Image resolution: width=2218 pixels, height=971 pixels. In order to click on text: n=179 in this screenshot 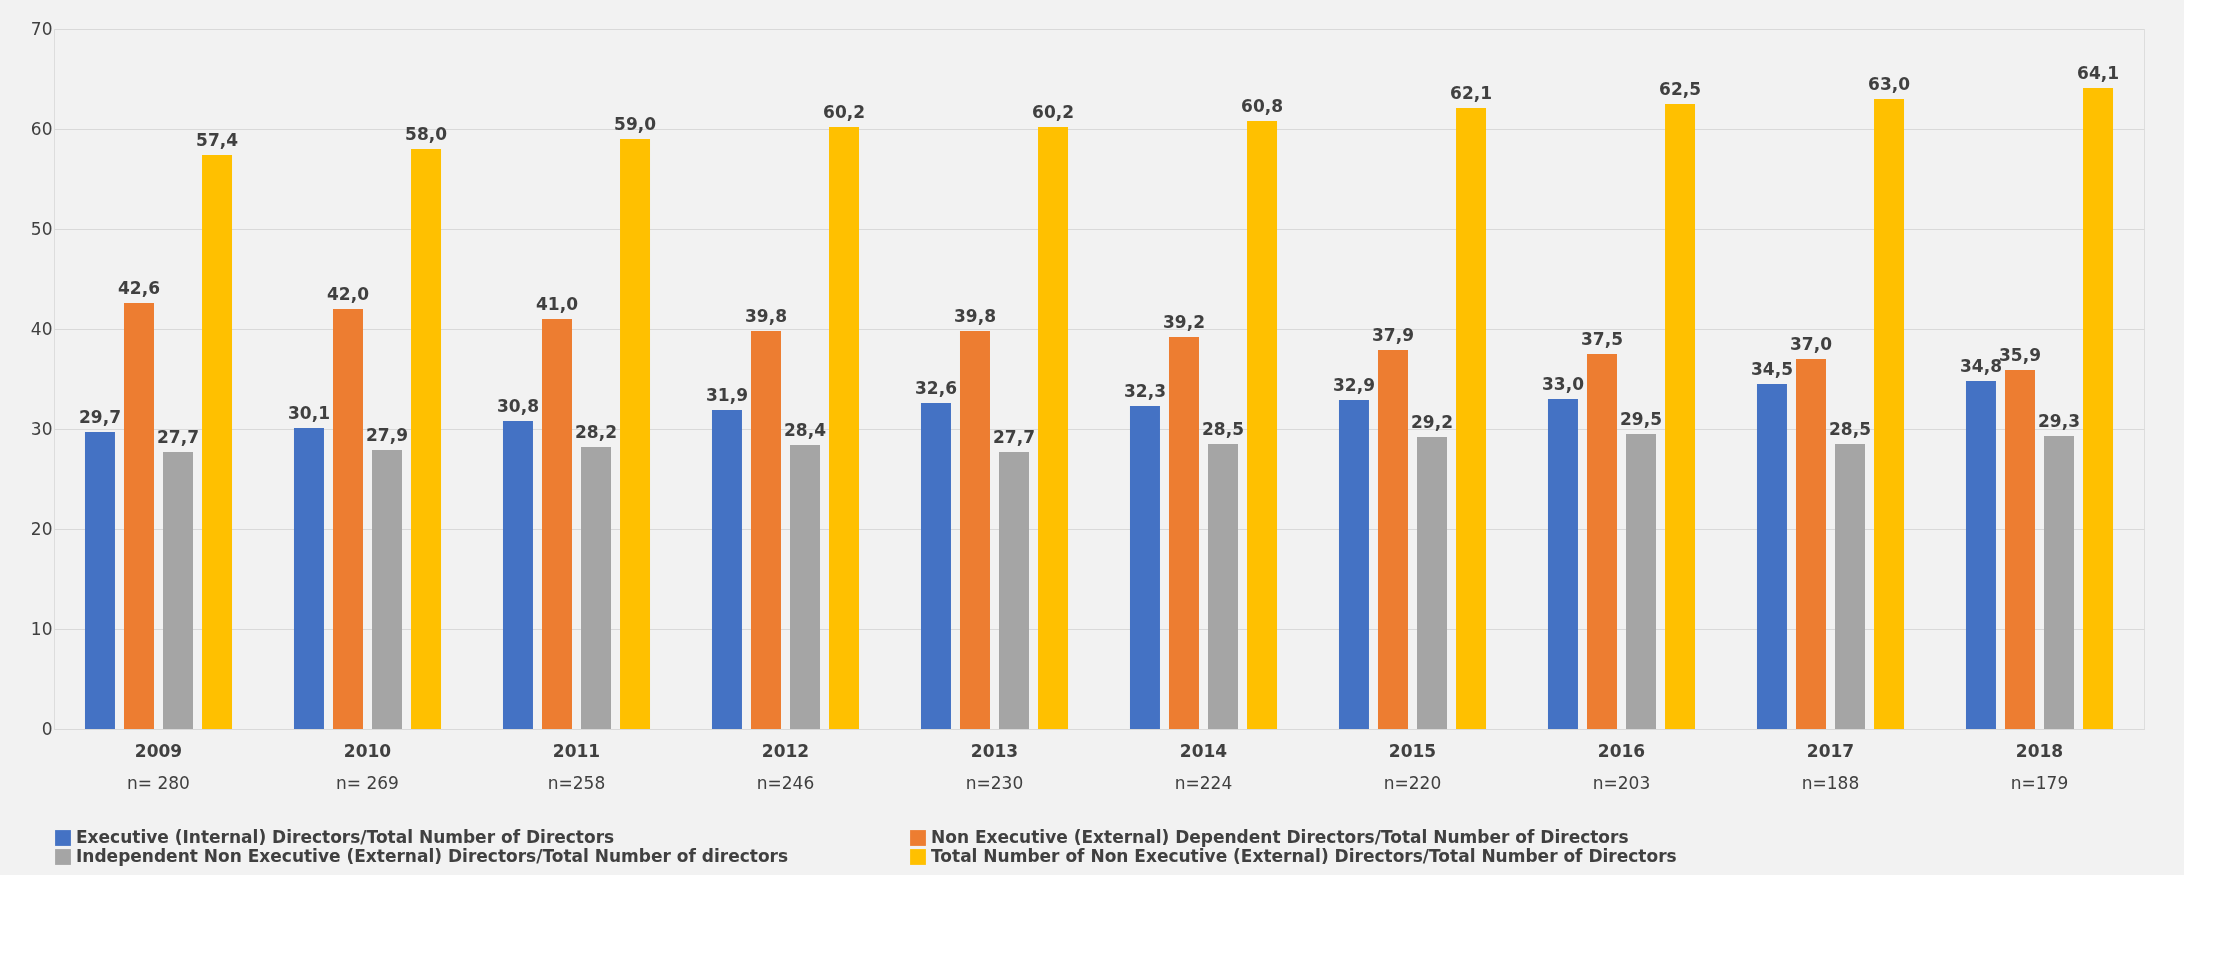, I will do `click(2039, 783)`.